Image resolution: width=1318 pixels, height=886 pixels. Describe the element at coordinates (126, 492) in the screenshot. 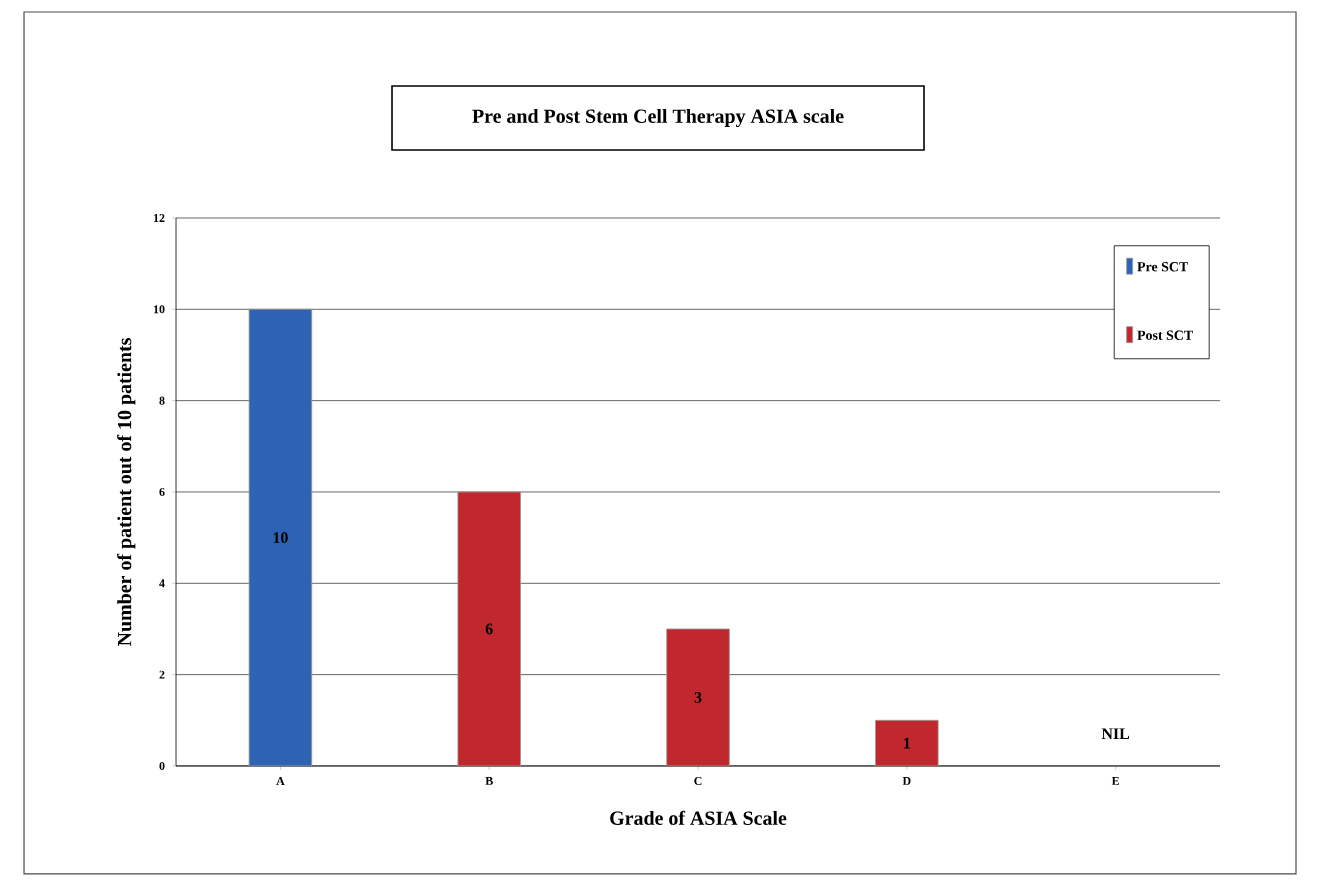

I see `y-axis-title: Number of patient out of 10 patients` at that location.